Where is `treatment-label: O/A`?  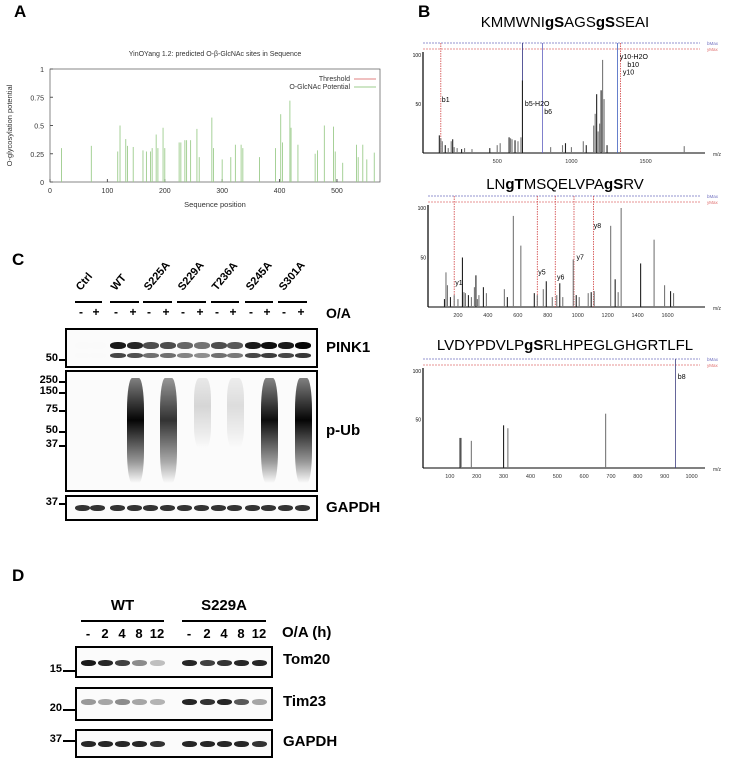 treatment-label: O/A is located at coordinates (338, 313).